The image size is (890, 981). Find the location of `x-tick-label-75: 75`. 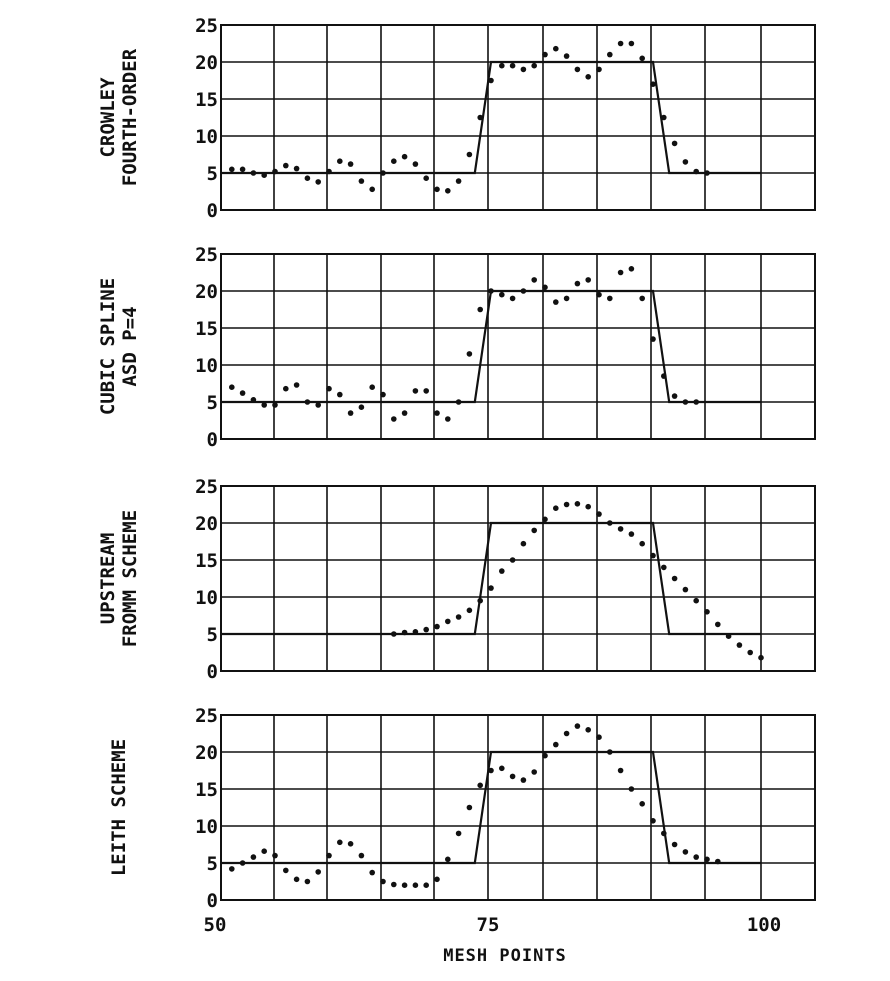

x-tick-label-75: 75 is located at coordinates (488, 925).